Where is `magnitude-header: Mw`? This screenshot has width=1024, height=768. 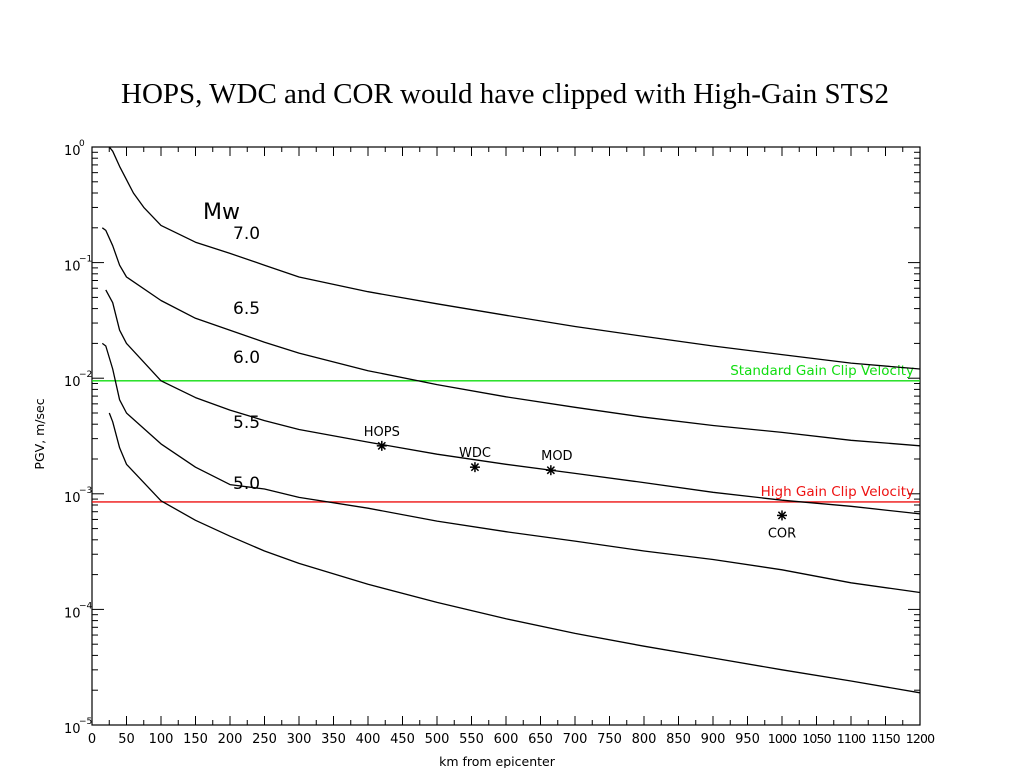
magnitude-header: Mw is located at coordinates (221, 212).